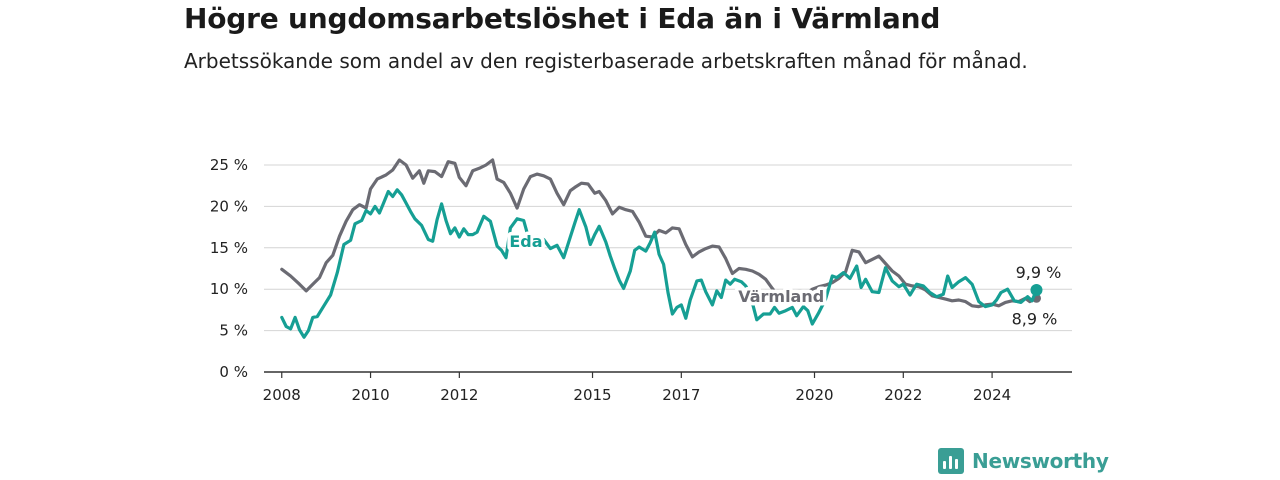 Image resolution: width=1280 pixels, height=480 pixels. What do you see at coordinates (781, 296) in the screenshot?
I see `series-label-värmland: Värmland` at bounding box center [781, 296].